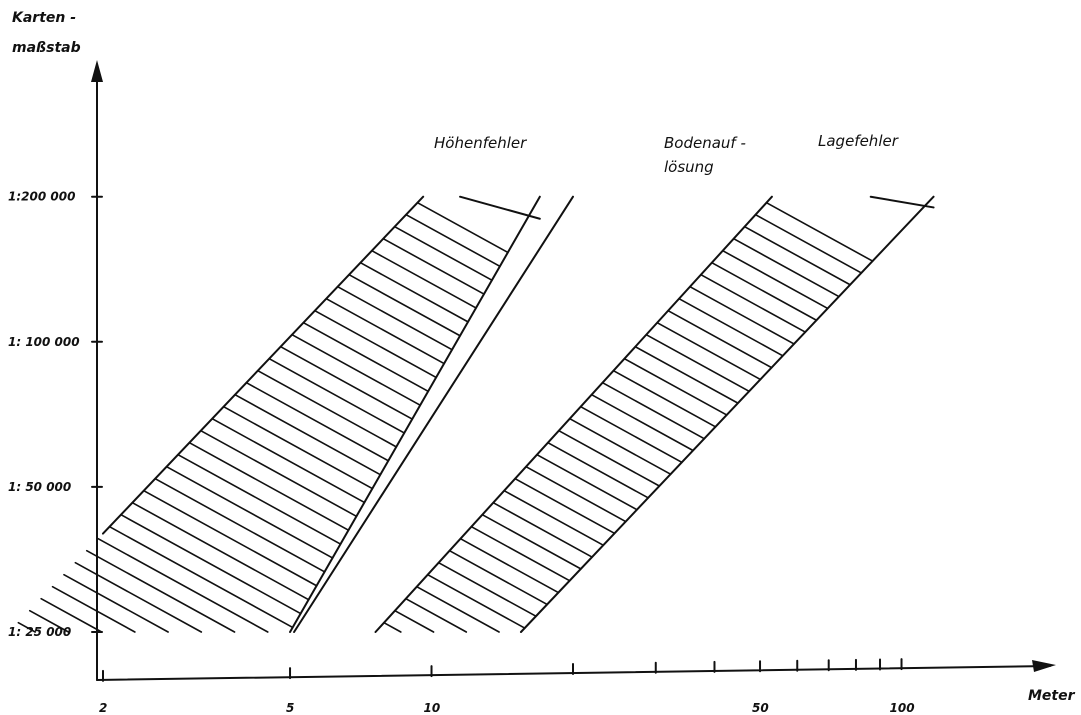 This screenshot has height=715, width=1081. I want to click on band-upper-edge, so click(415, 414).